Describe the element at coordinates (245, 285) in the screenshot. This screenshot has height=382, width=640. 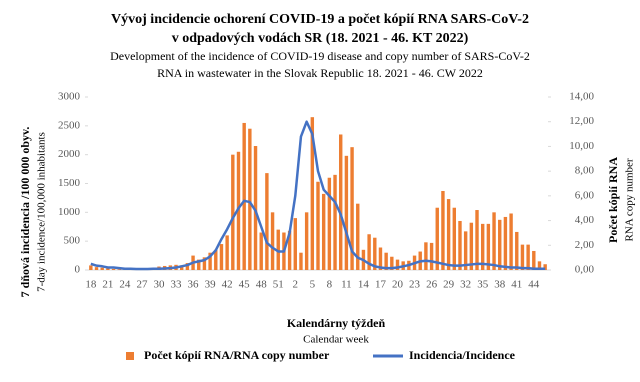
I see `x-tick-label: 45` at that location.